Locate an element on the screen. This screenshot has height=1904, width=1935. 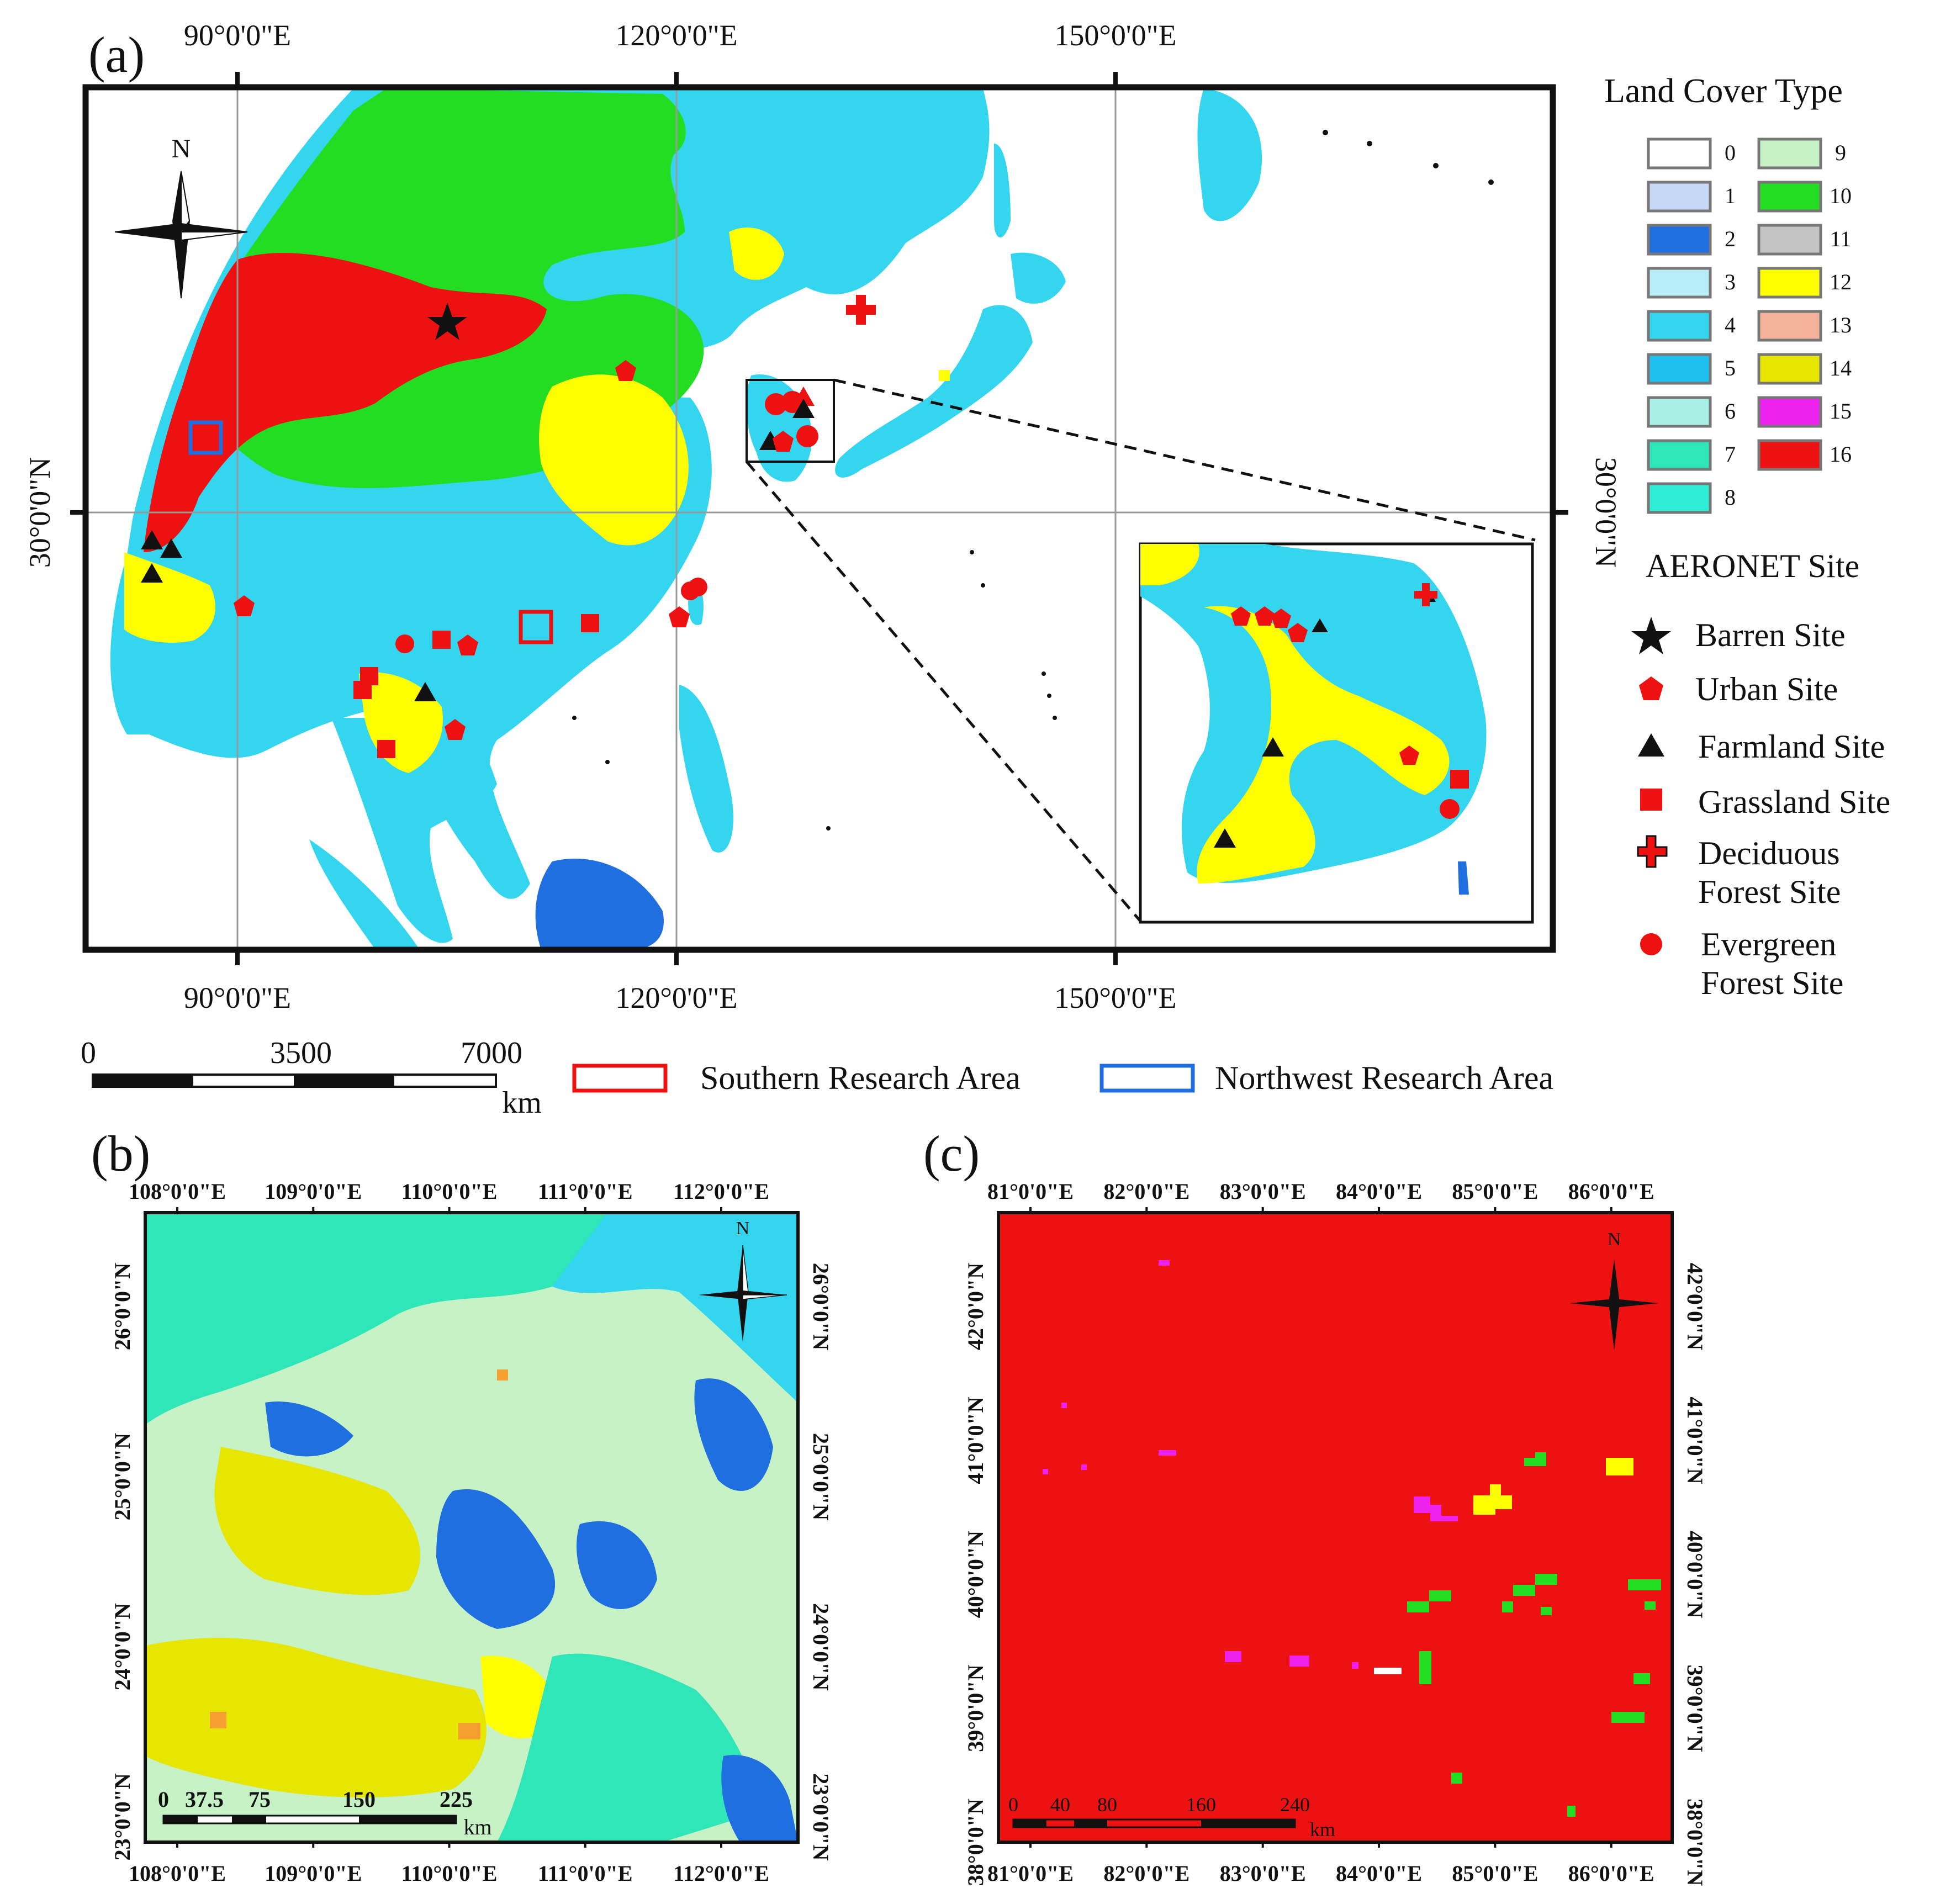
site-label-grassland: Grassland Site is located at coordinates (1794, 802).